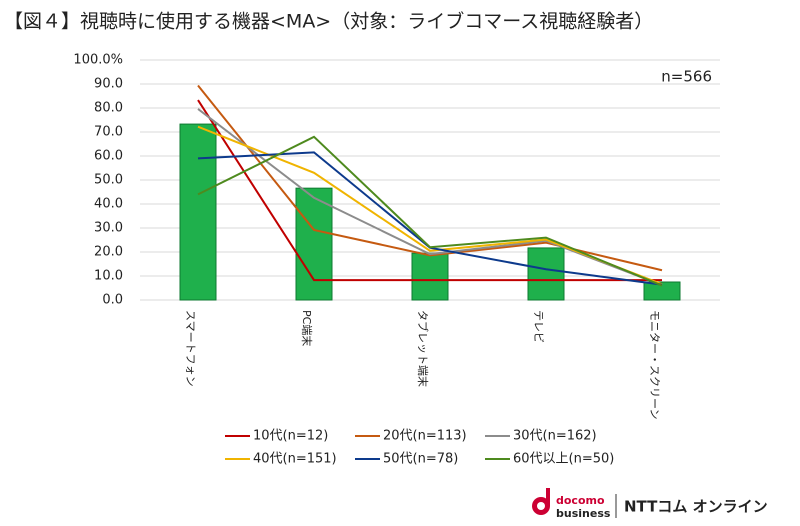 The width and height of the screenshot is (800, 526). Describe the element at coordinates (307, 328) in the screenshot. I see `x-tick-label: PC端末` at that location.